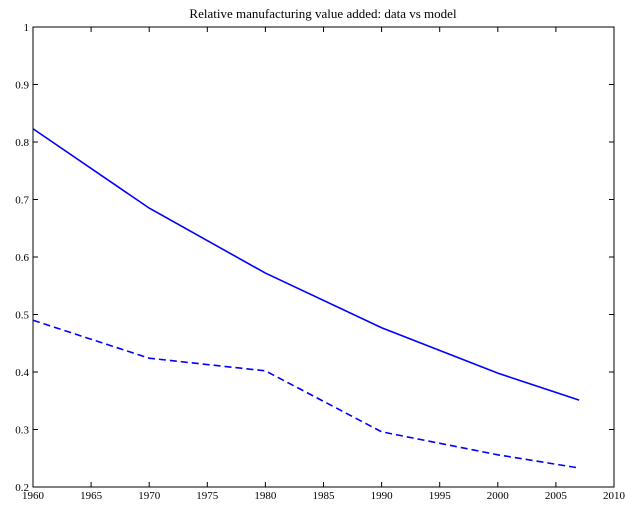 The width and height of the screenshot is (626, 506). I want to click on x-tick-label: 2005, so click(556, 496).